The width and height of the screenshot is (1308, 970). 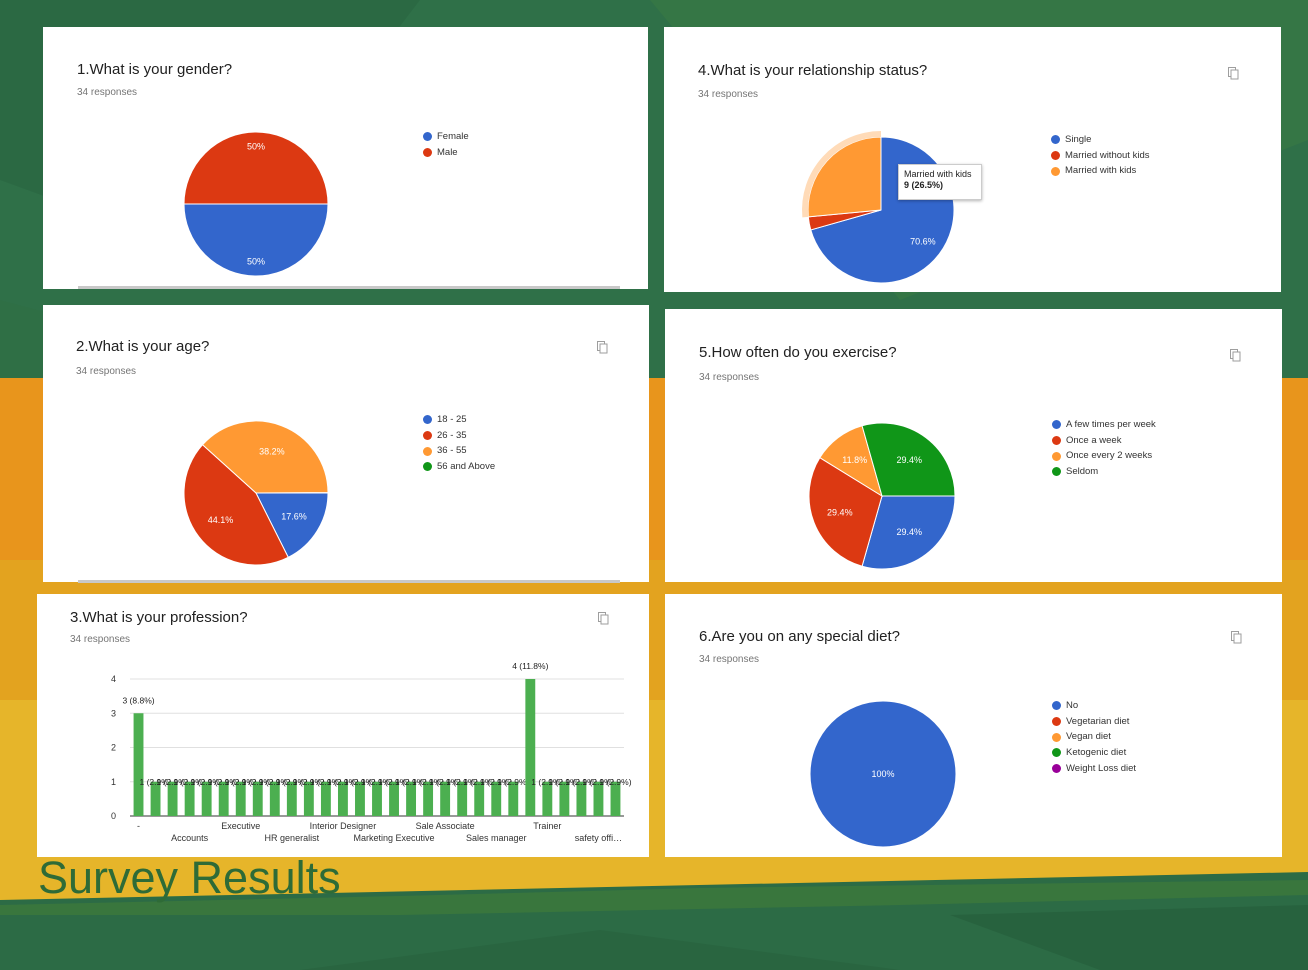 I want to click on bar-data-label: 4 (11.8%), so click(x=530, y=666).